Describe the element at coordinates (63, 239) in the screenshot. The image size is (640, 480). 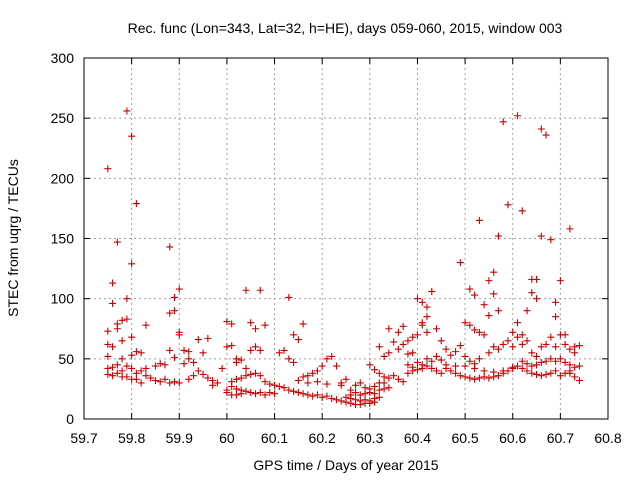
I see `y-tick-label: 150` at that location.